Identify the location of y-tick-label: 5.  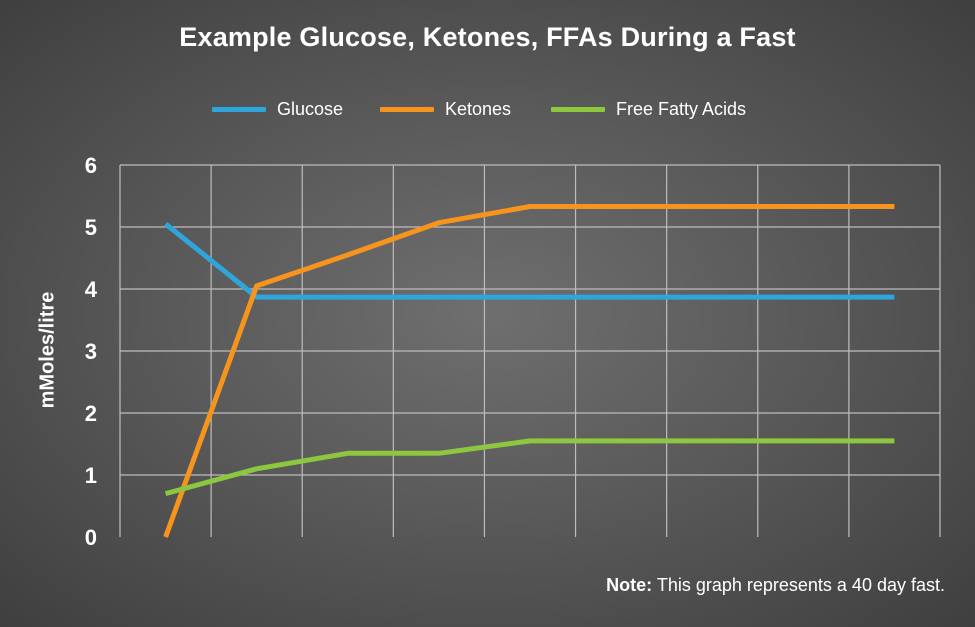
(91, 227).